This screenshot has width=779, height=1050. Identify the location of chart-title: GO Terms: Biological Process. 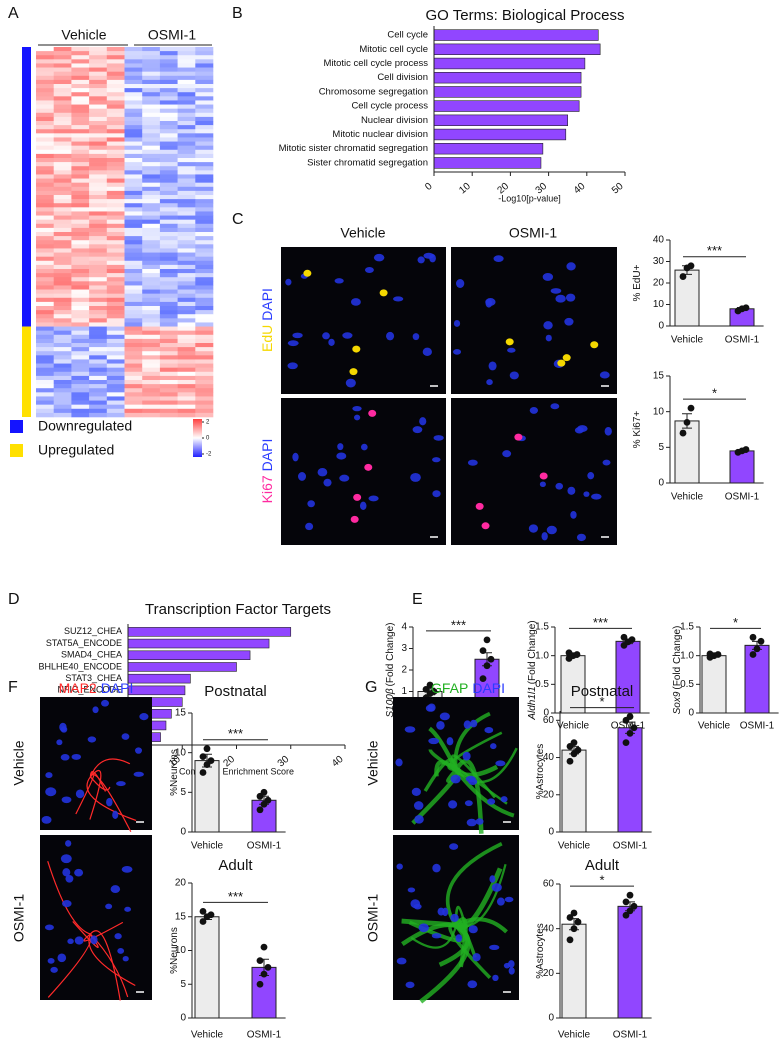
(525, 15).